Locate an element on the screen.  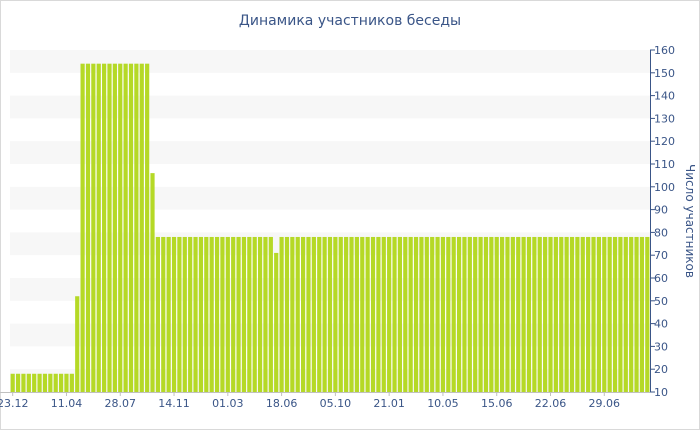
x-tick-label: 10.05 is located at coordinates (443, 403).